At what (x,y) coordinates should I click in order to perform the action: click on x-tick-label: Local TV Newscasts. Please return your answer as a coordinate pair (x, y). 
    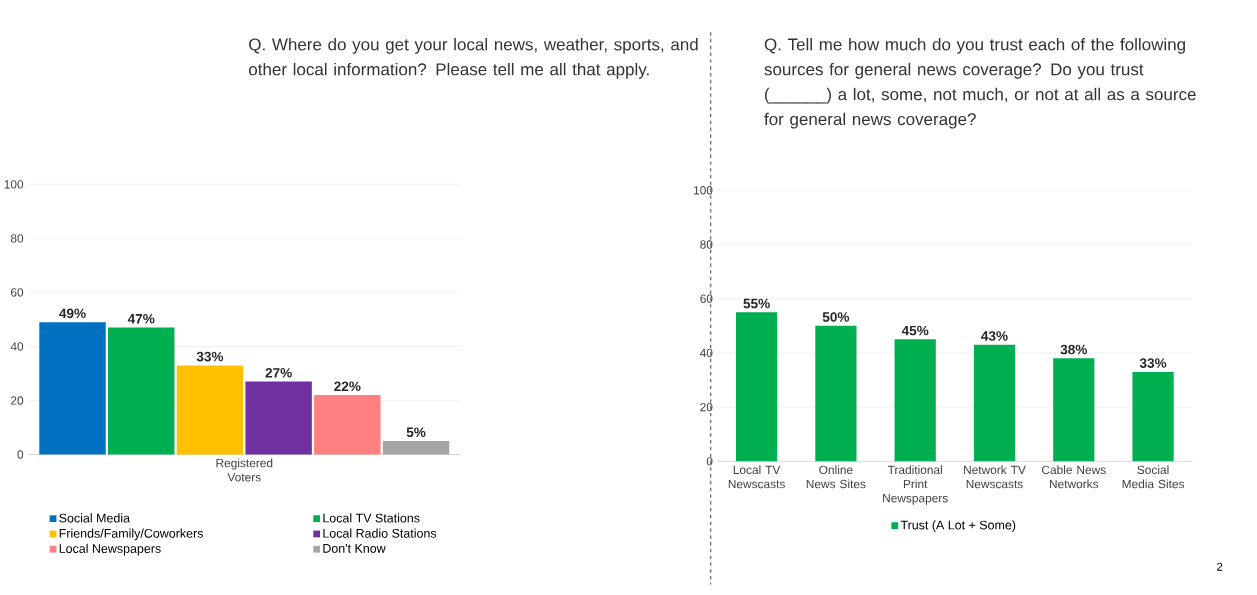
    Looking at the image, I should click on (756, 477).